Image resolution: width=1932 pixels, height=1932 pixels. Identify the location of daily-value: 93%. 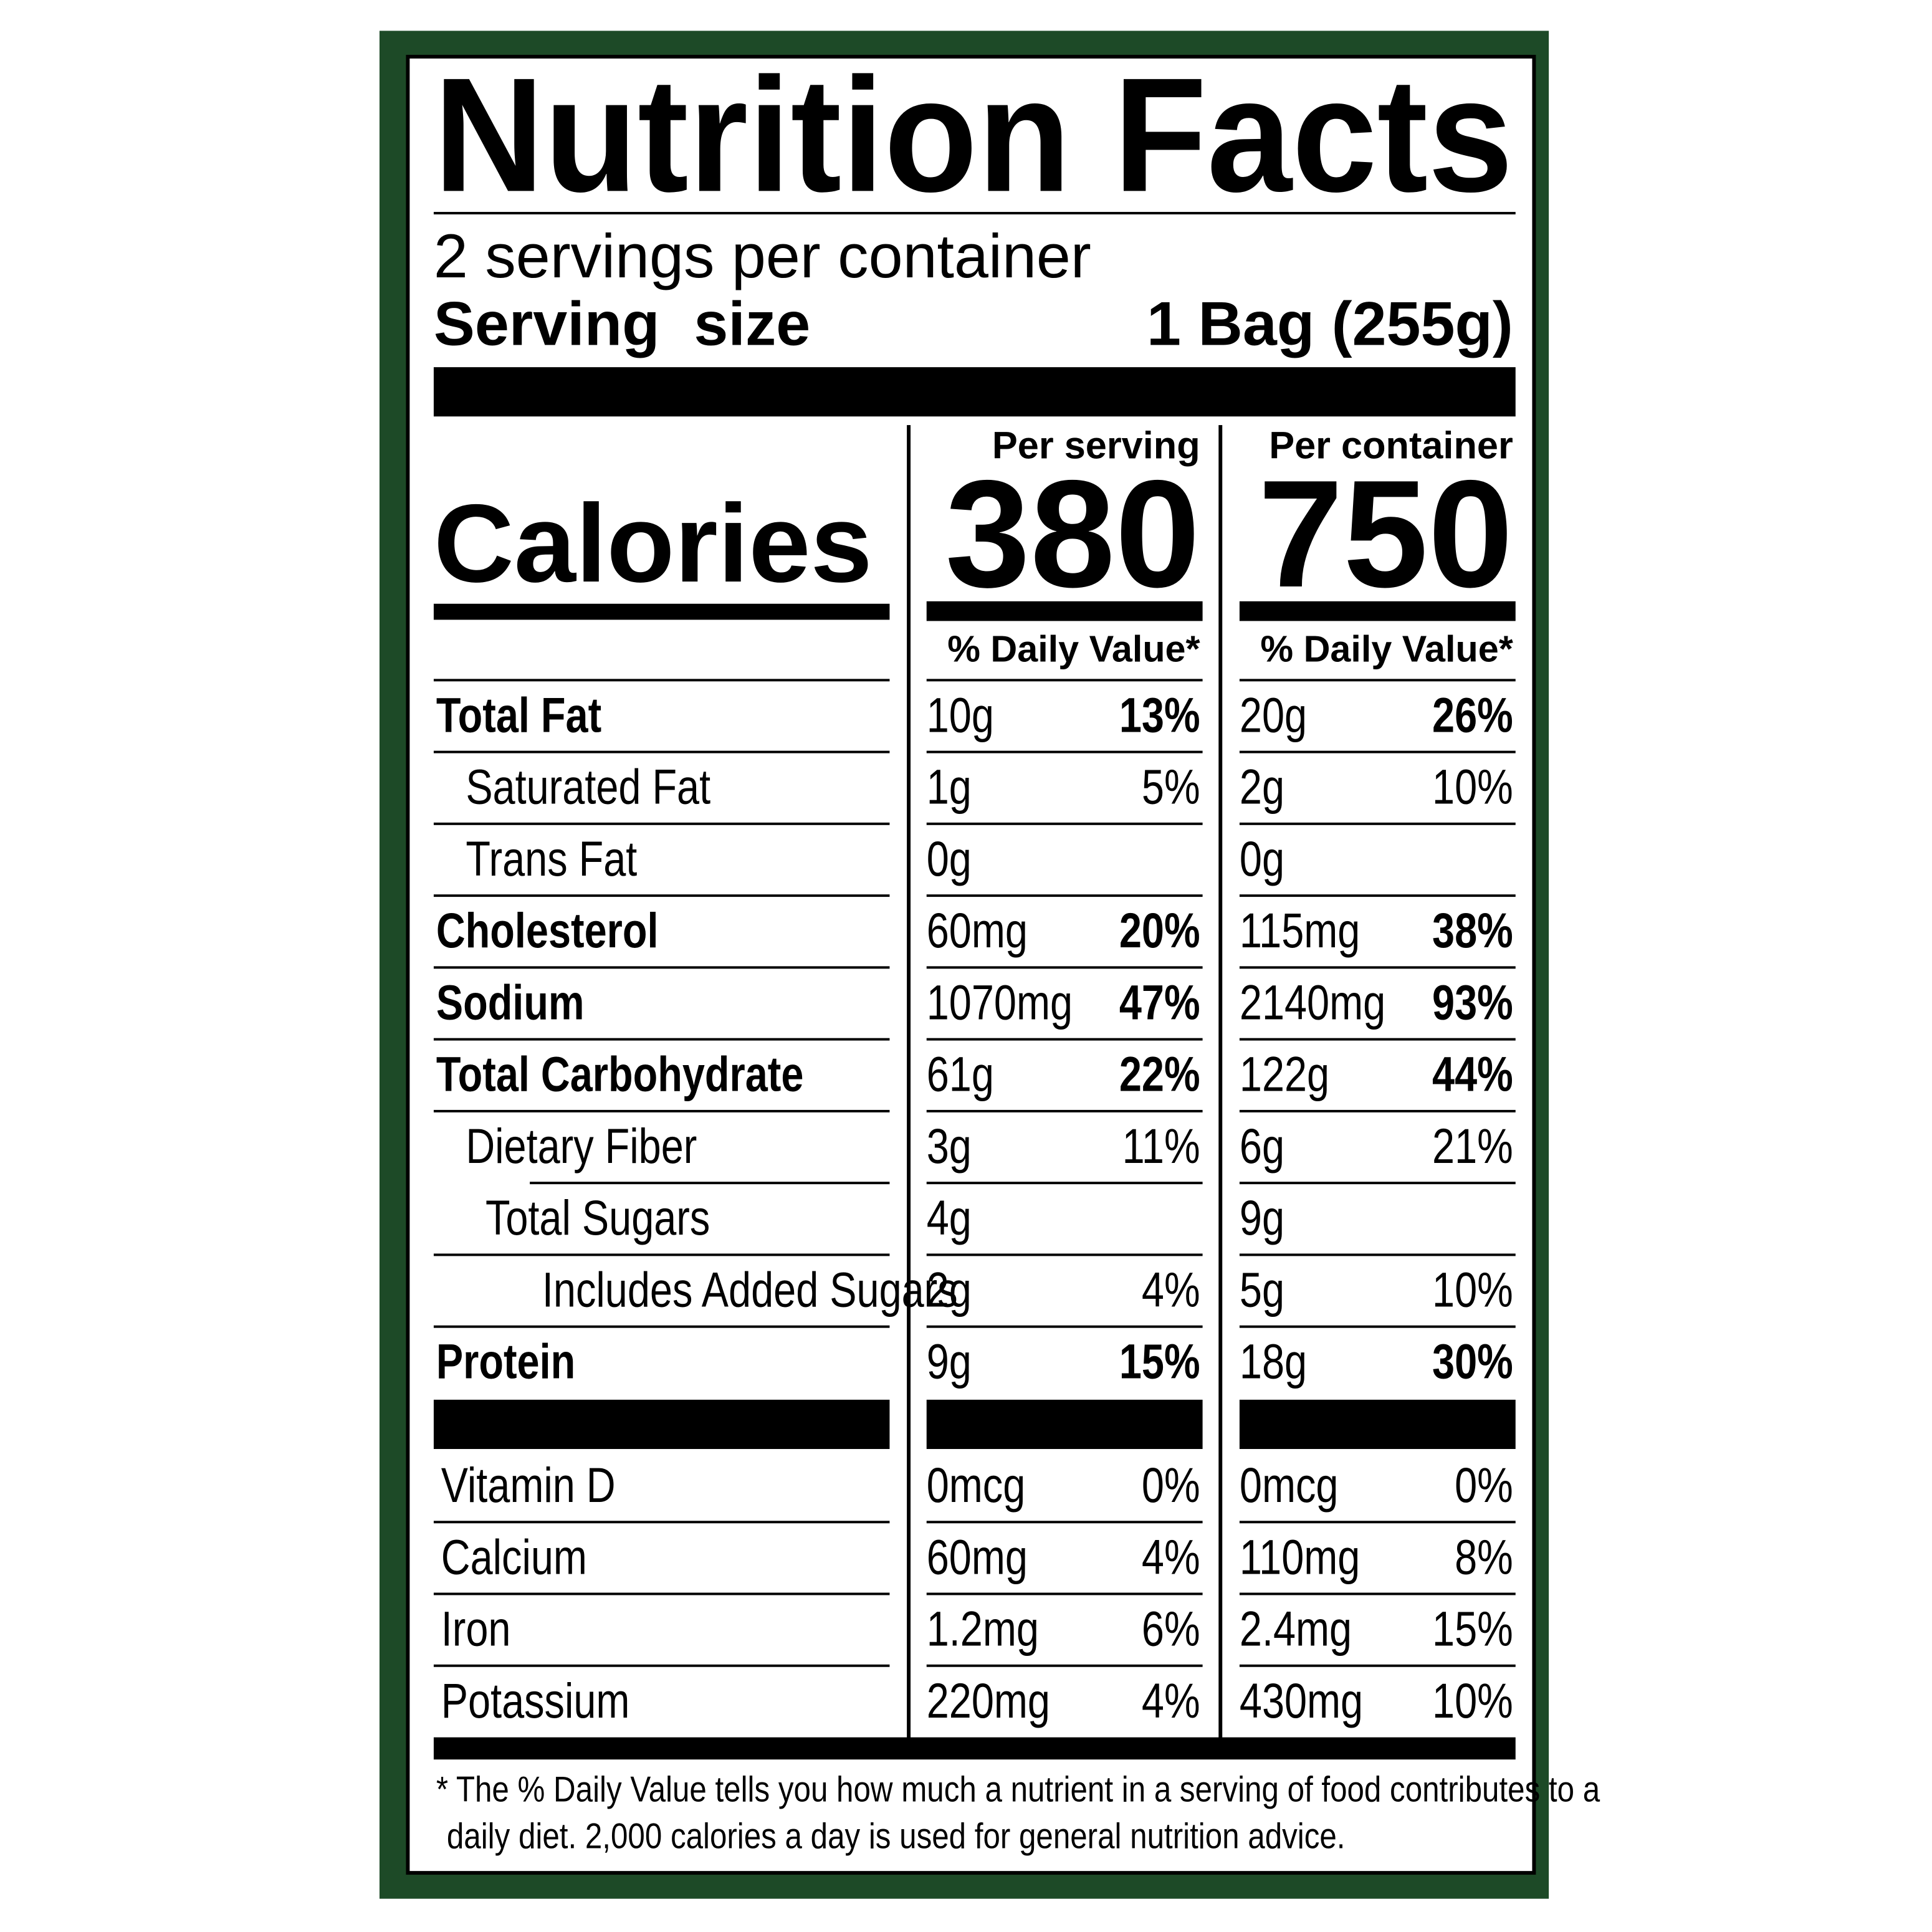
(1472, 1002).